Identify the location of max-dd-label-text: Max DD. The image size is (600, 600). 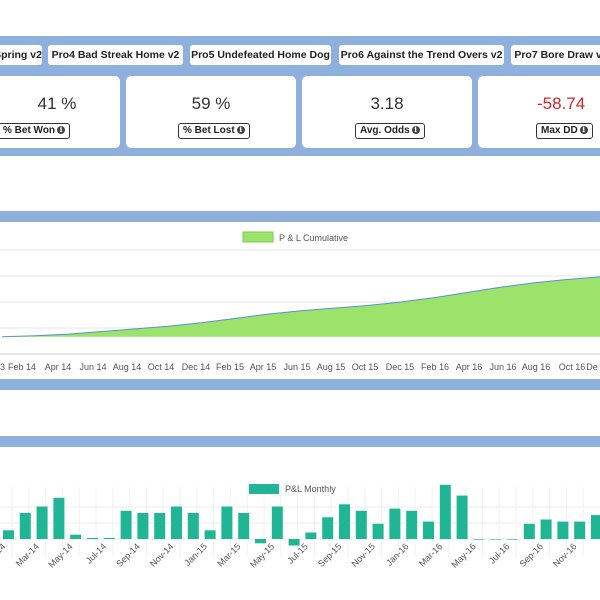
(559, 130).